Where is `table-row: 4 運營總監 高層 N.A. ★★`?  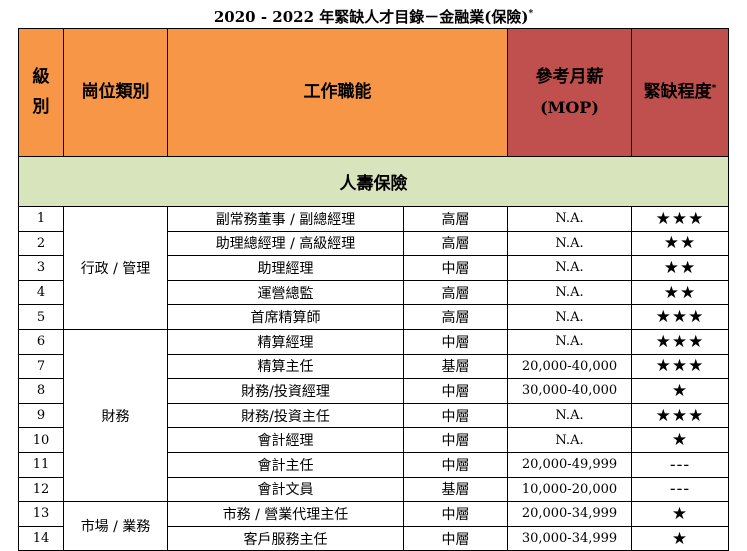
table-row: 4 運營總監 高層 N.A. ★★ is located at coordinates (373, 292).